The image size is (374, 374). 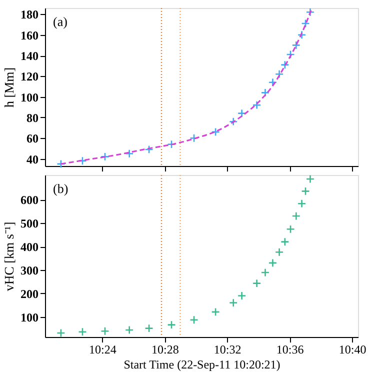 What do you see at coordinates (32, 159) in the screenshot?
I see `y-tick-label: 40` at bounding box center [32, 159].